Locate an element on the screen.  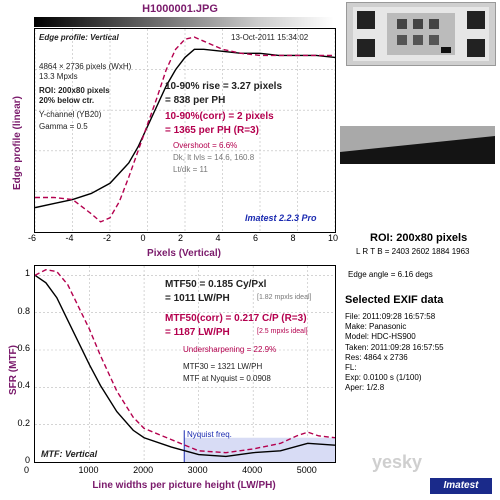
edge-x-label: Pixels (Vertical) is located at coordinates (184, 253).